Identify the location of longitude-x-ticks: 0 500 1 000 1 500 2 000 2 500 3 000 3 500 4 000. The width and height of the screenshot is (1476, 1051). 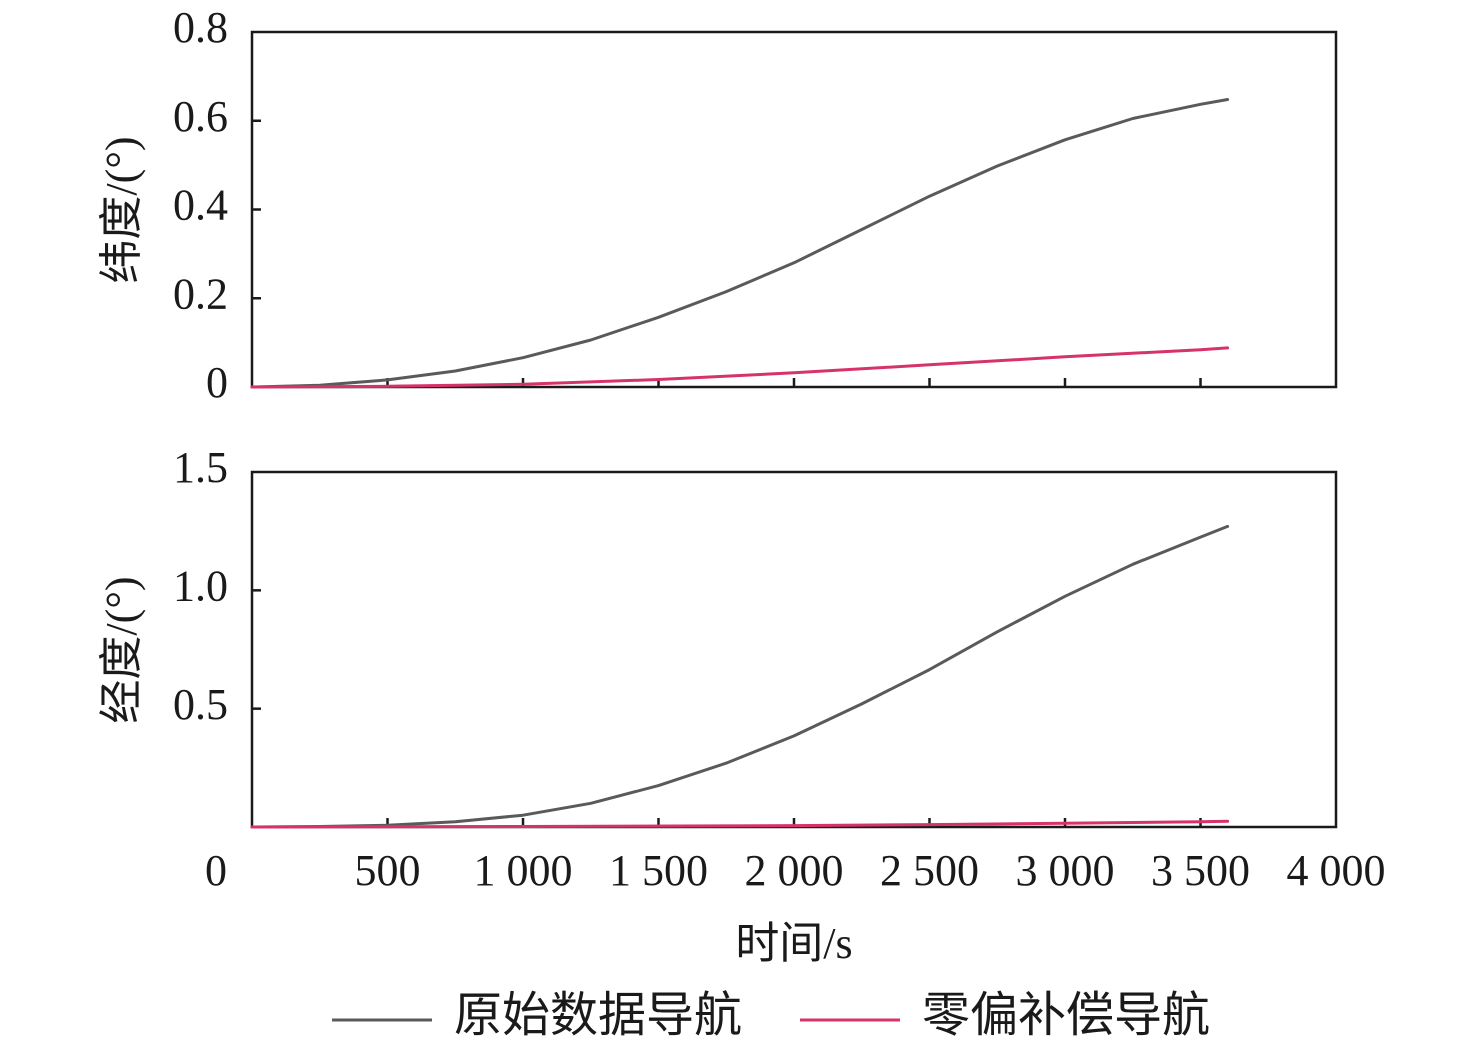
(795, 856).